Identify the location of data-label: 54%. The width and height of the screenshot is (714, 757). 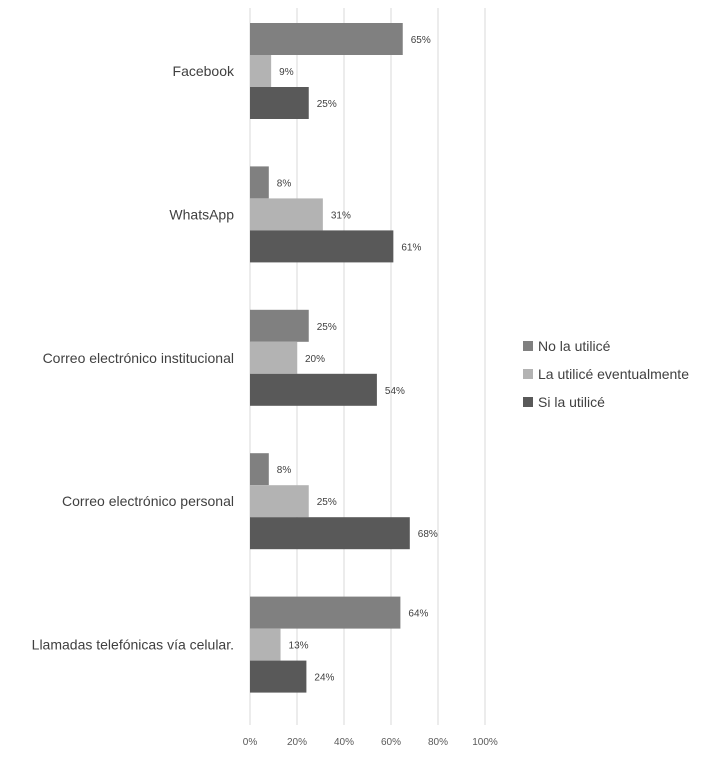
(395, 391).